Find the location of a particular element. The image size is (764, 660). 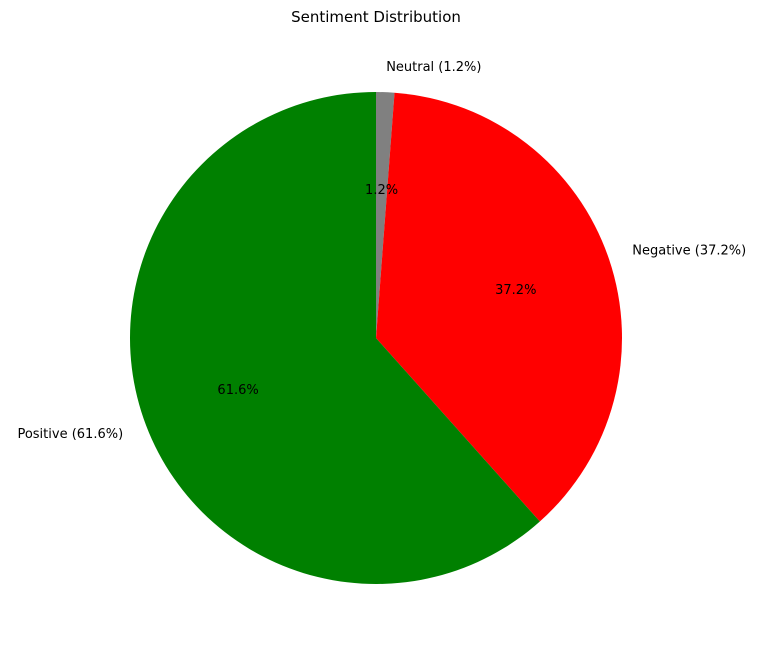

slice-percent-neutral: 1.2% is located at coordinates (381, 190).